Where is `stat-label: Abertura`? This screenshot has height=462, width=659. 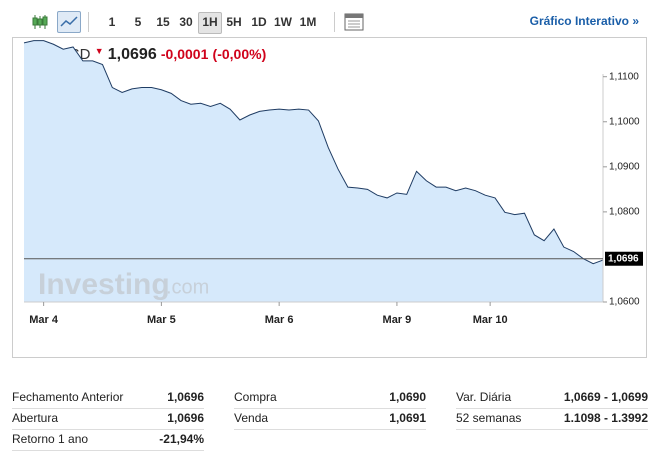 stat-label: Abertura is located at coordinates (35, 418).